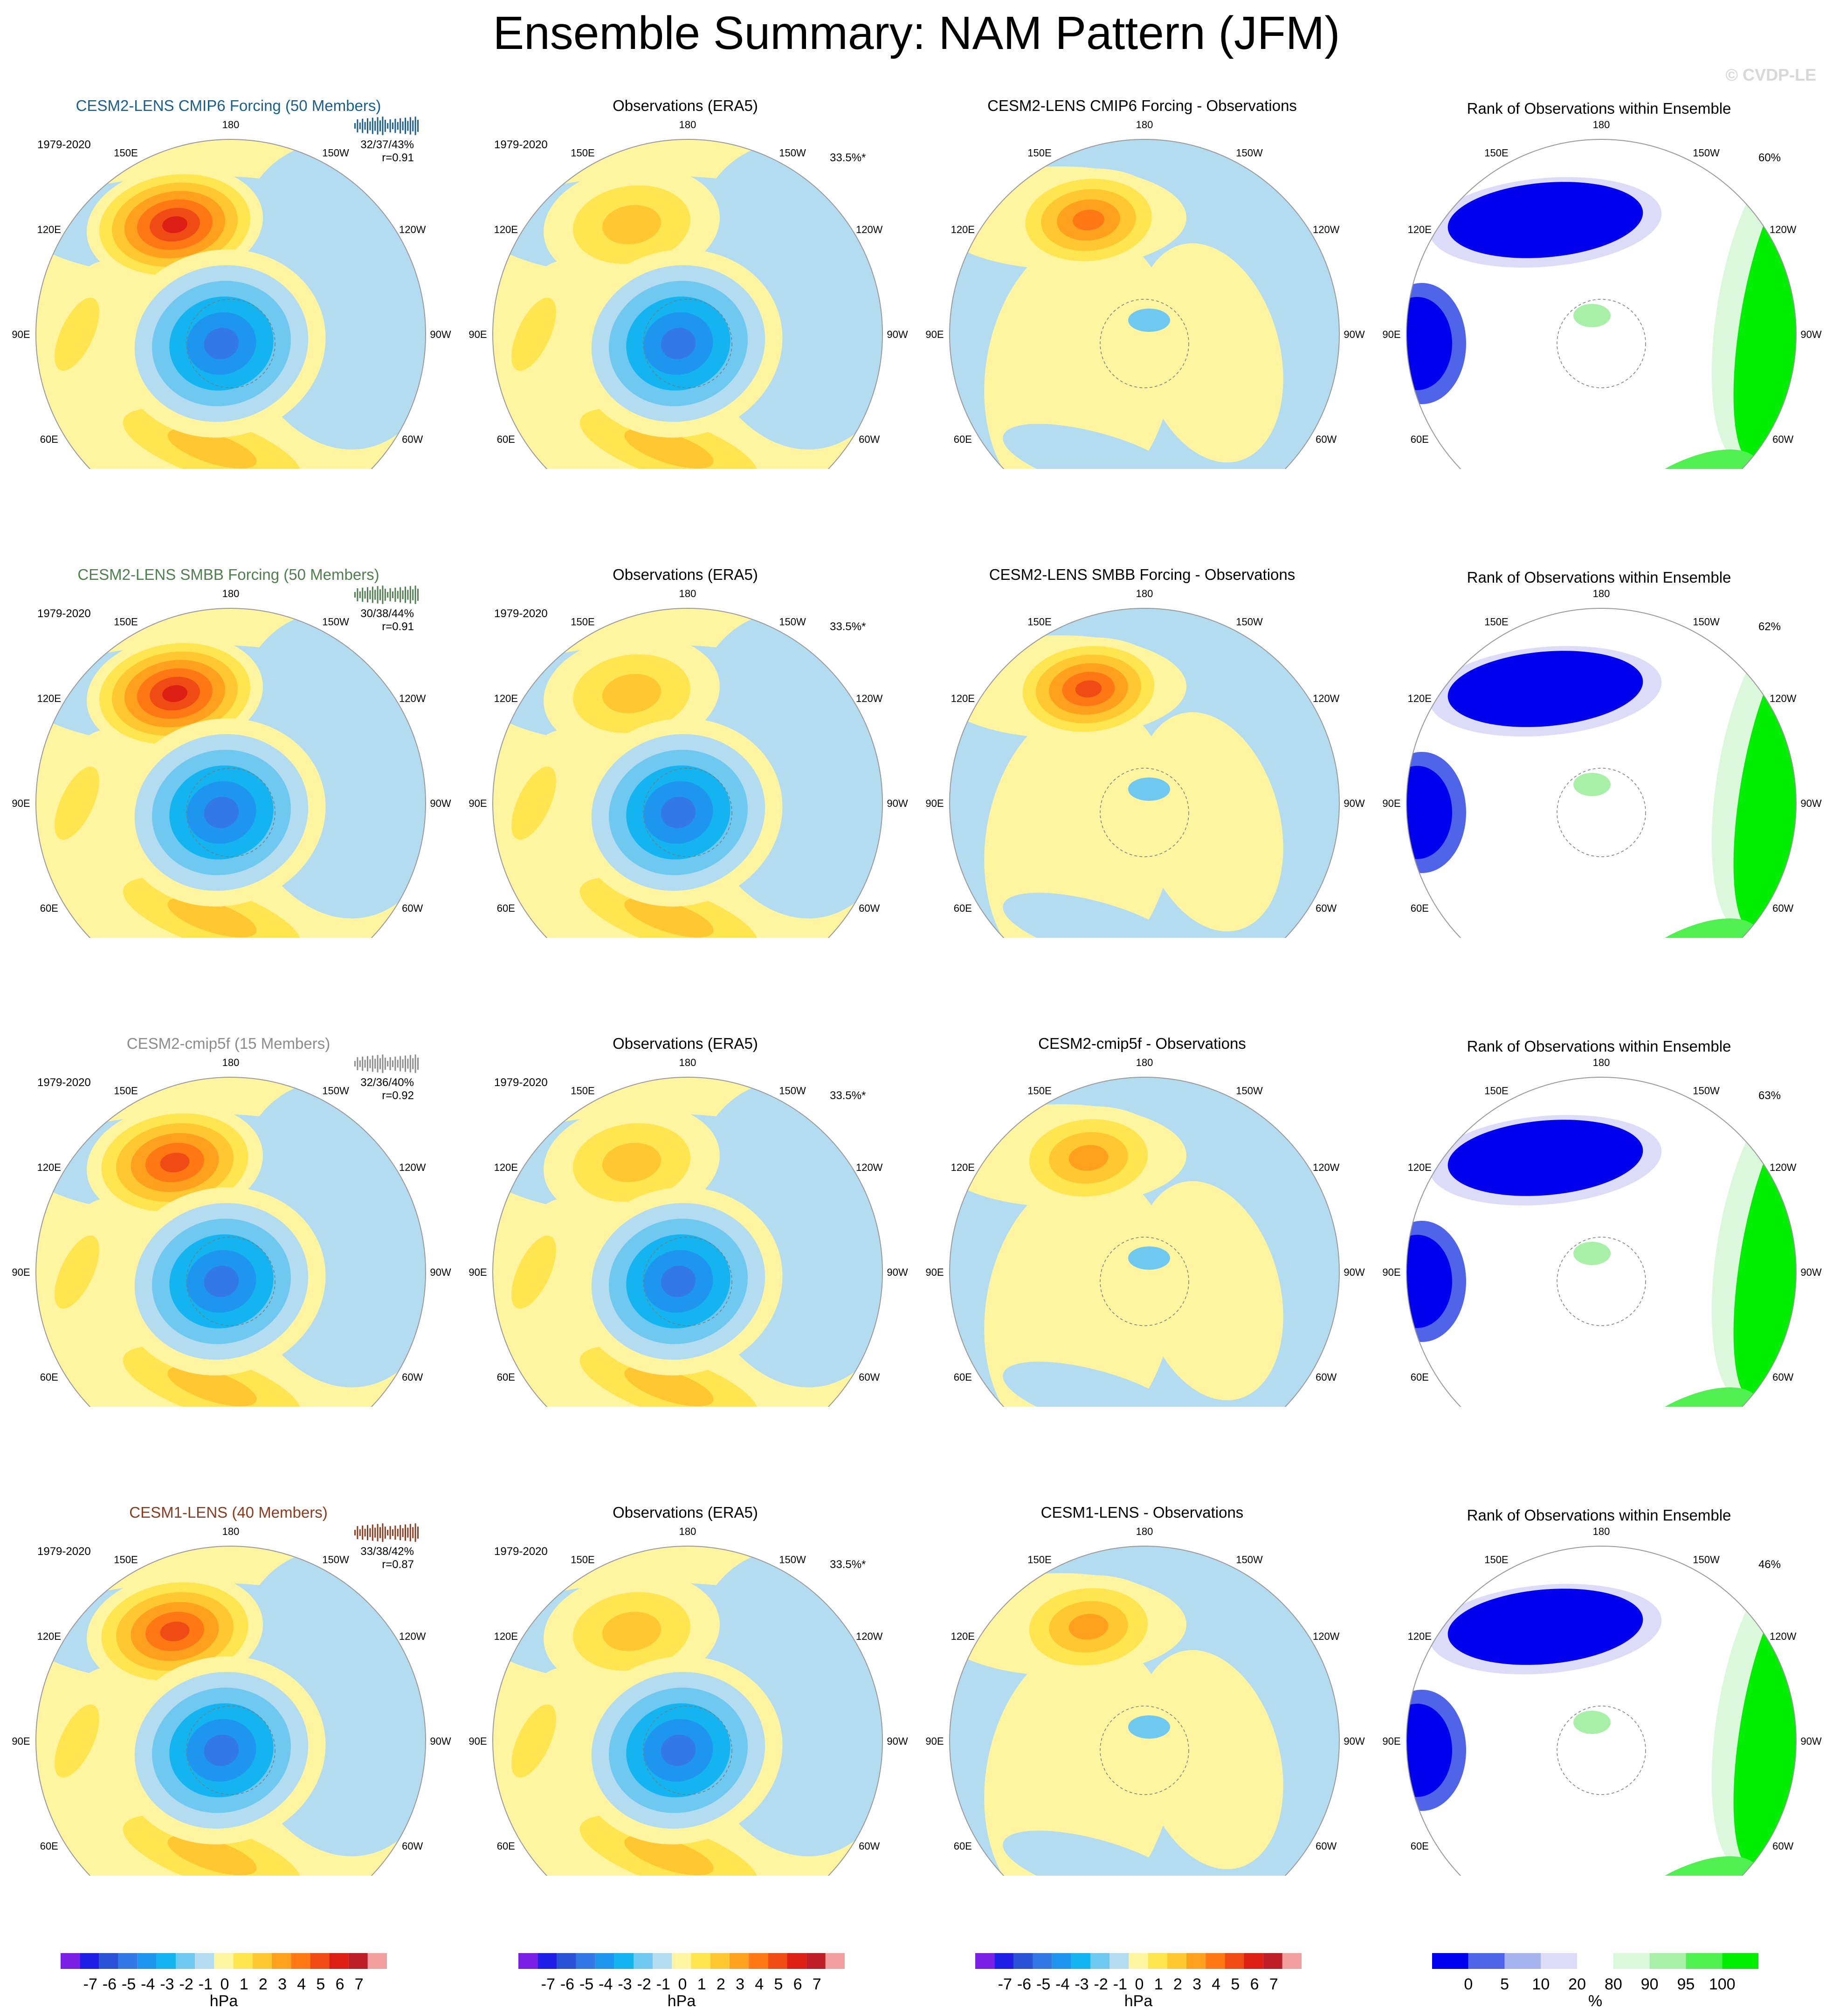 The image size is (1833, 2016). What do you see at coordinates (359, 1984) in the screenshot?
I see `colorbar-tick-label: 7` at bounding box center [359, 1984].